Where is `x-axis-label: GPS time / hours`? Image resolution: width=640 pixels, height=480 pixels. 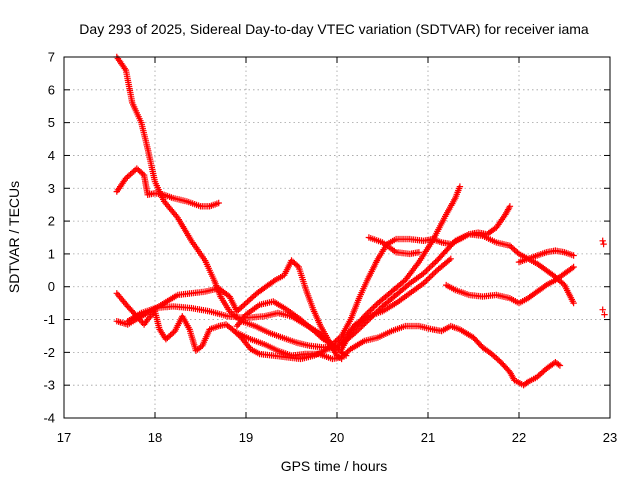
x-axis-label: GPS time / hours is located at coordinates (334, 466).